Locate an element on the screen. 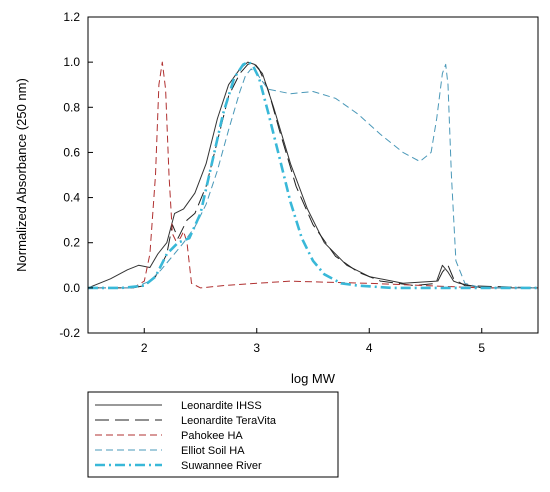  y-axis-title: Normalized Absorbance (250 nm) is located at coordinates (21, 175).